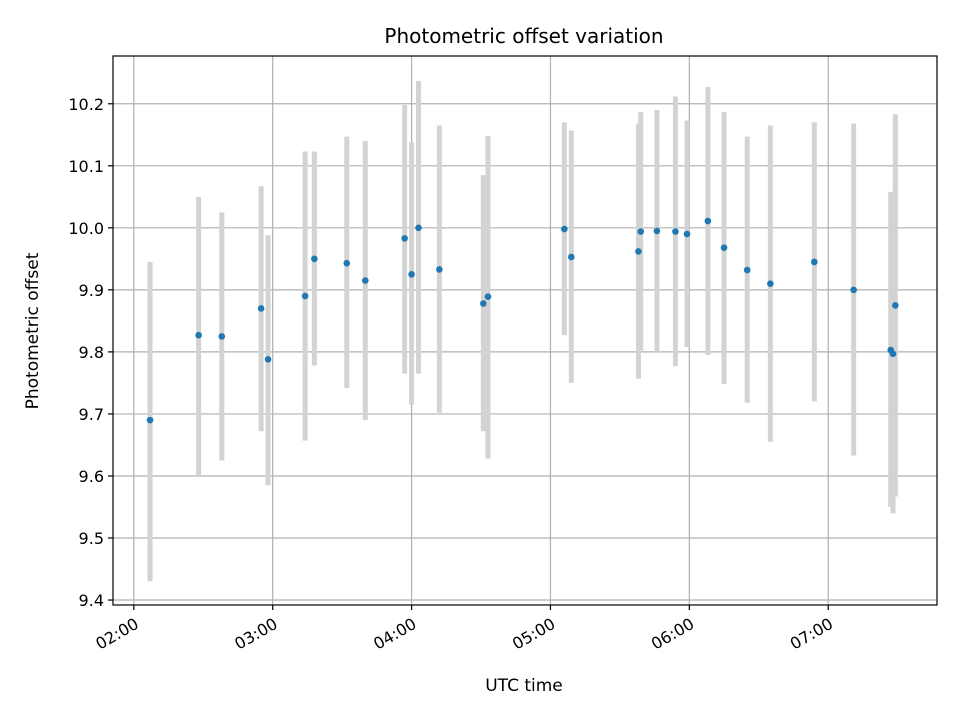 Image resolution: width=960 pixels, height=720 pixels. What do you see at coordinates (86, 228) in the screenshot?
I see `y-tick-label: 10.0` at bounding box center [86, 228].